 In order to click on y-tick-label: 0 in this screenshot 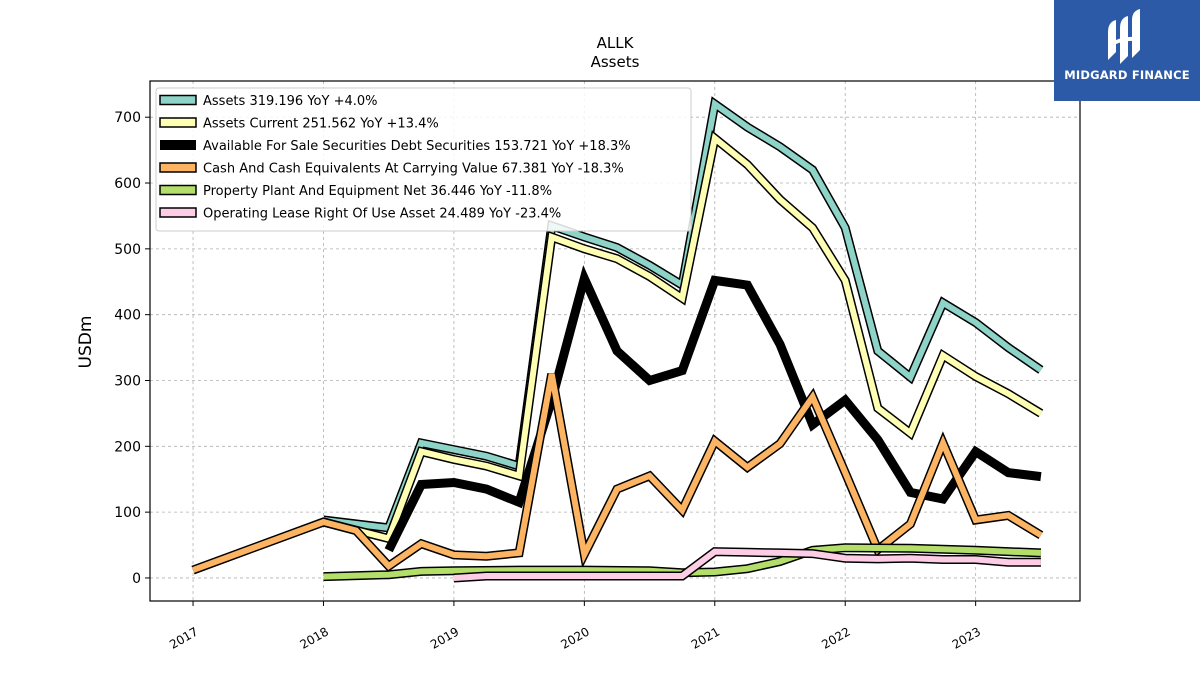, I will do `click(136, 579)`.